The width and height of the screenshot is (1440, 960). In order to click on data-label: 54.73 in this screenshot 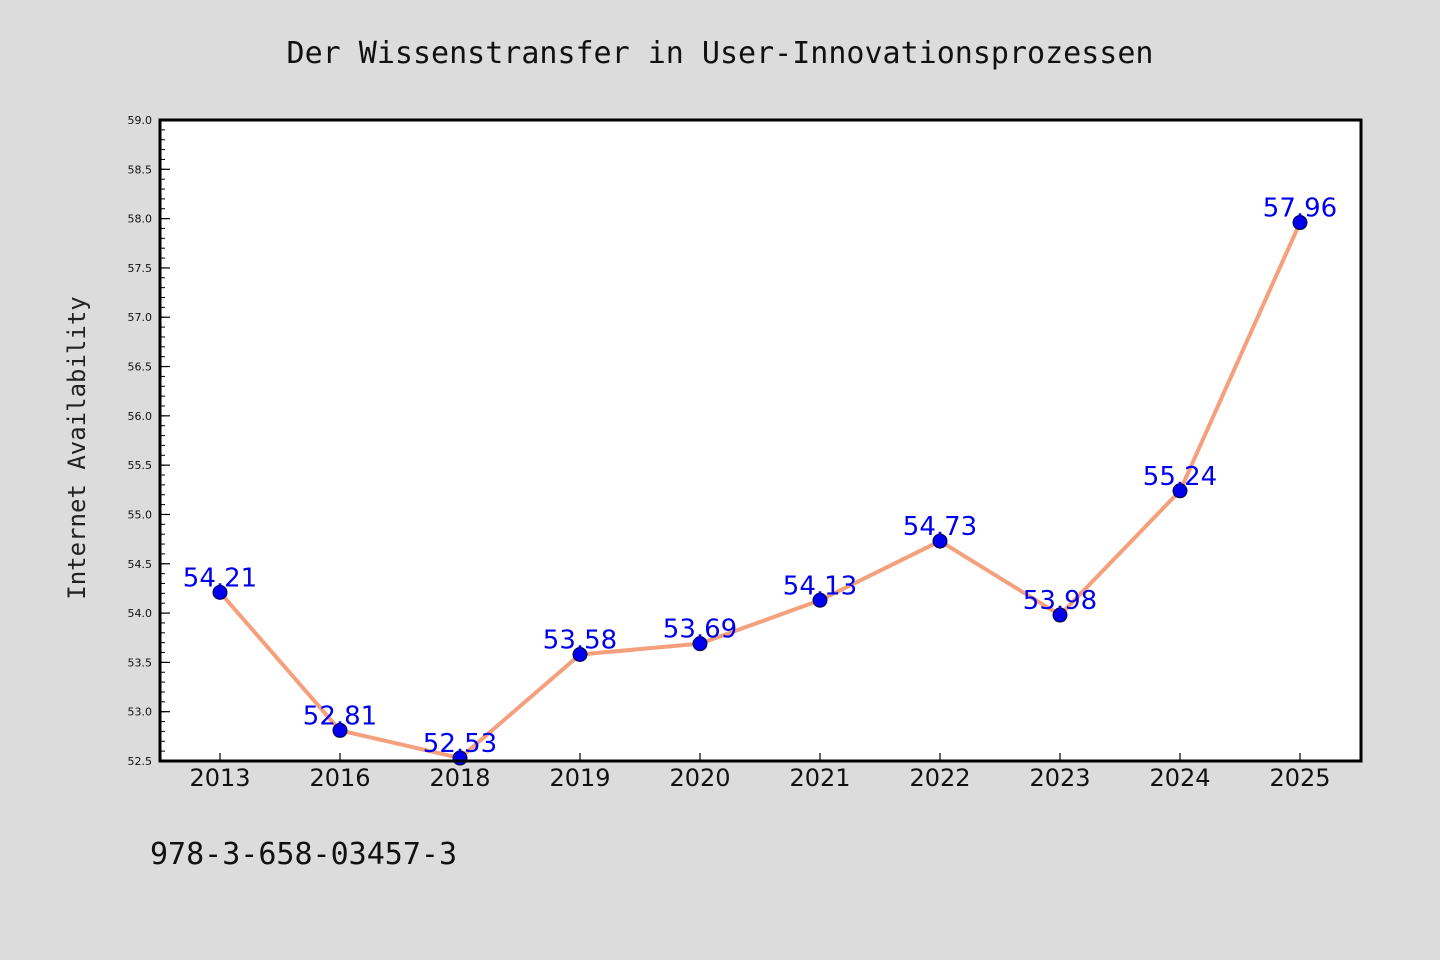, I will do `click(940, 527)`.